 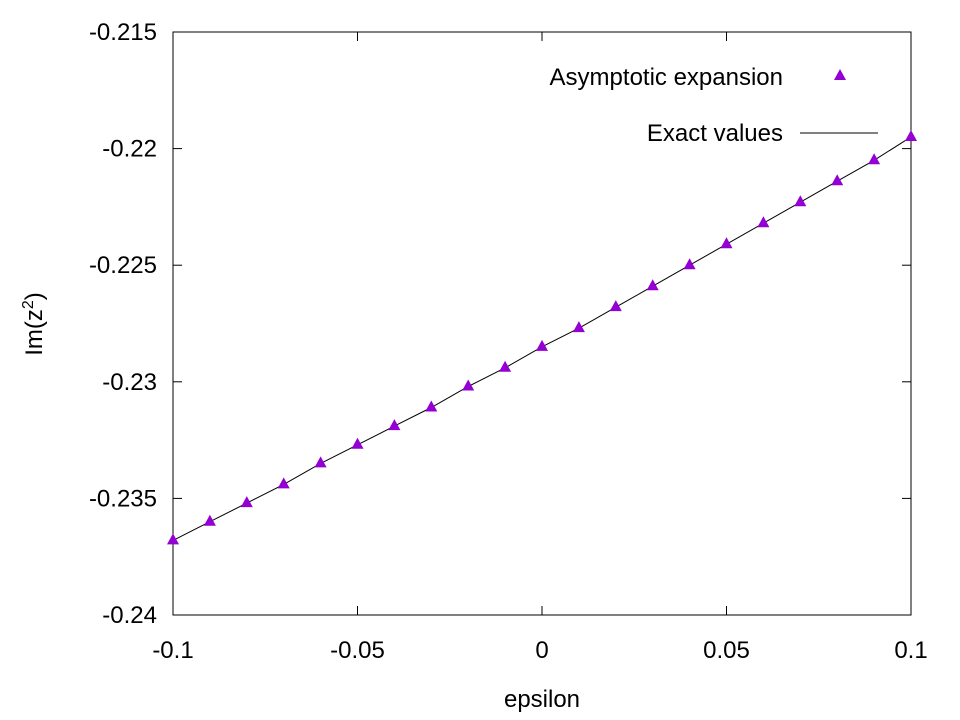 What do you see at coordinates (910, 650) in the screenshot?
I see `x-tick-label: 0.1` at bounding box center [910, 650].